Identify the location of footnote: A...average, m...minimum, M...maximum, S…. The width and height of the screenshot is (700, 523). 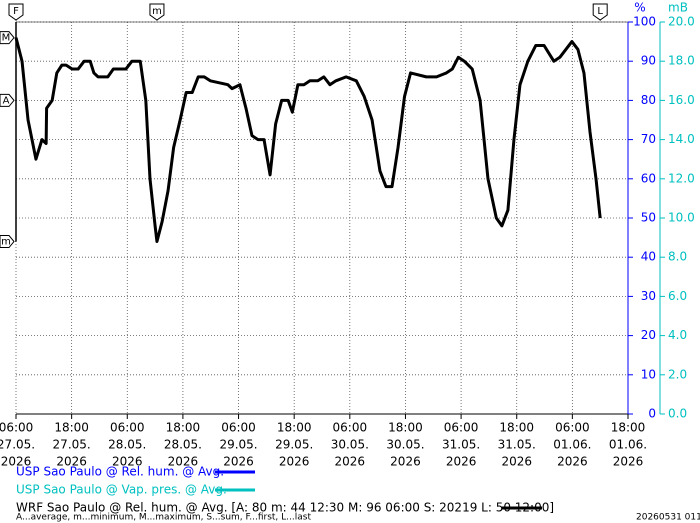
(163, 518).